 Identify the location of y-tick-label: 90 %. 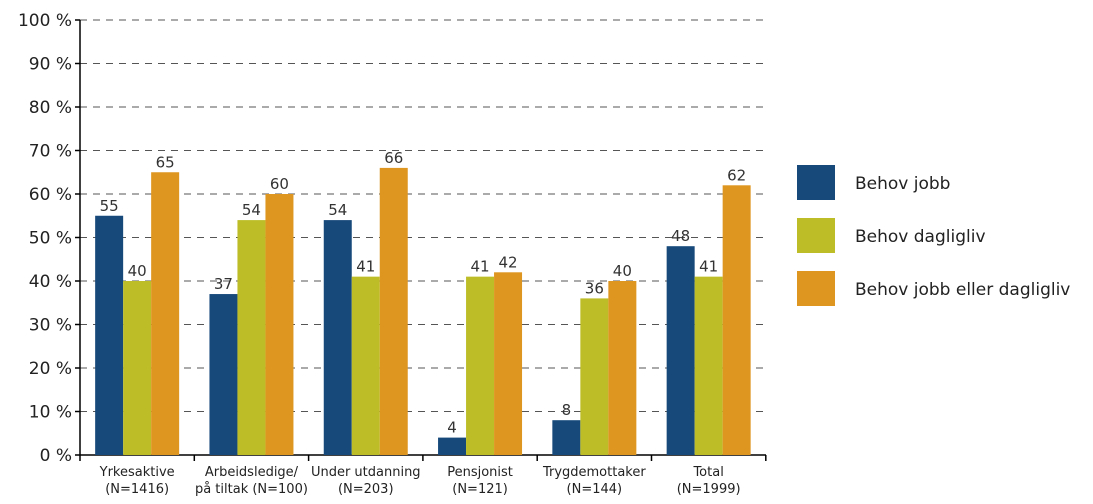
(50, 65).